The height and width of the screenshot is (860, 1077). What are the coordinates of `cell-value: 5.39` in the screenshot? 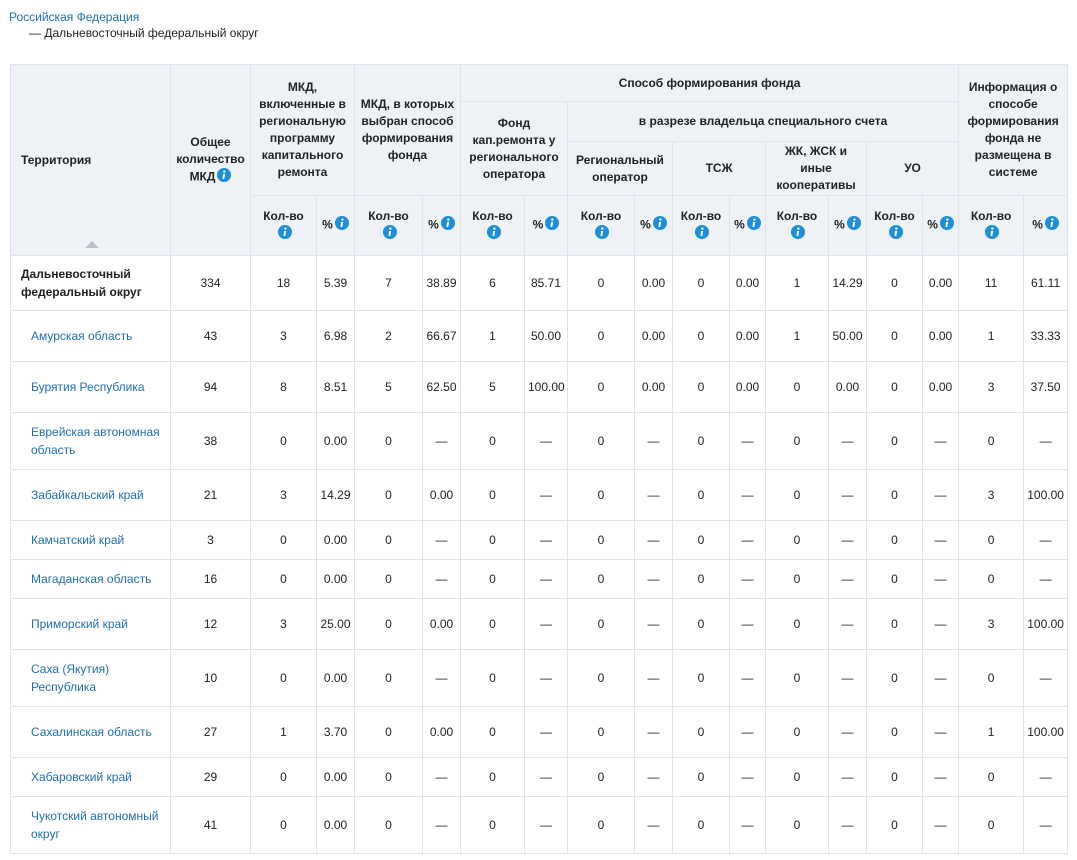 It's located at (335, 283).